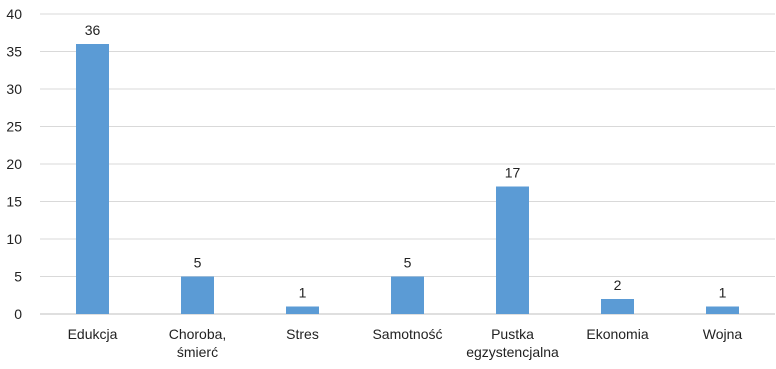 The image size is (776, 369). What do you see at coordinates (197, 352) in the screenshot?
I see `x-tick-label: śmierć` at bounding box center [197, 352].